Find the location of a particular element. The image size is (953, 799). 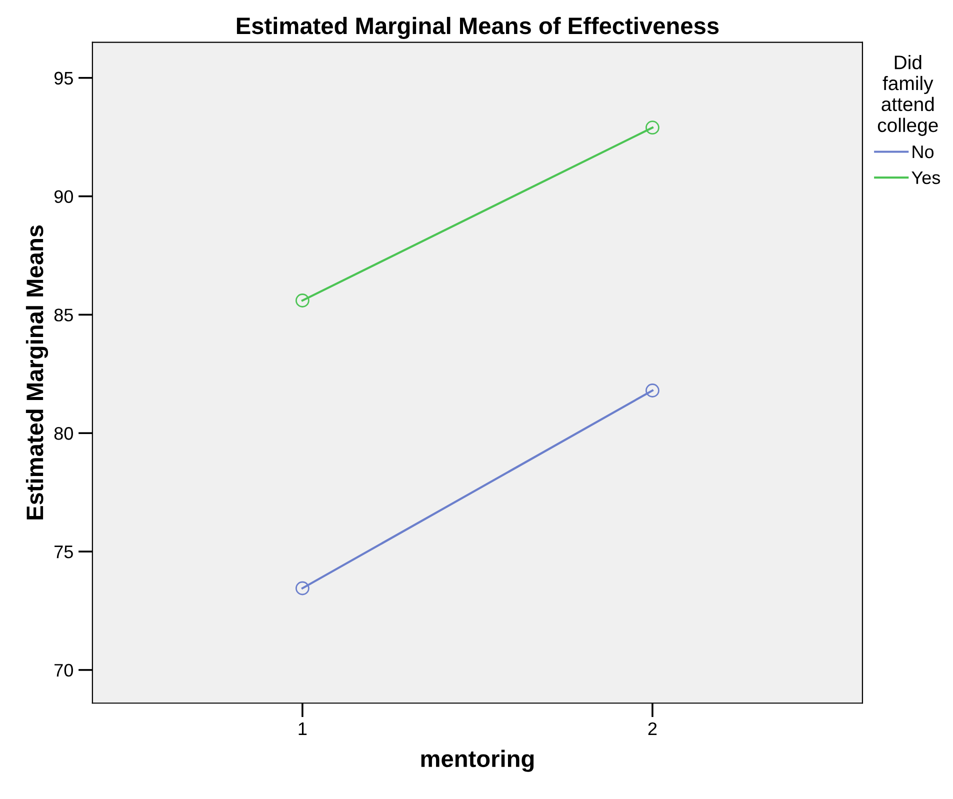

y-tick-label: 80 is located at coordinates (63, 433).